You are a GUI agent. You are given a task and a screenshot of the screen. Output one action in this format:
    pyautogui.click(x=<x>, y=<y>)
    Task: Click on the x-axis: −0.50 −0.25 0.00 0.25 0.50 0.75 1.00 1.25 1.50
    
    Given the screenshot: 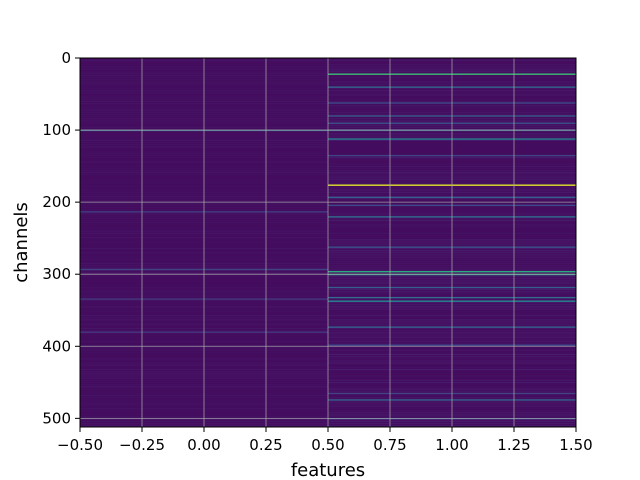 What is the action you would take?
    pyautogui.click(x=325, y=440)
    